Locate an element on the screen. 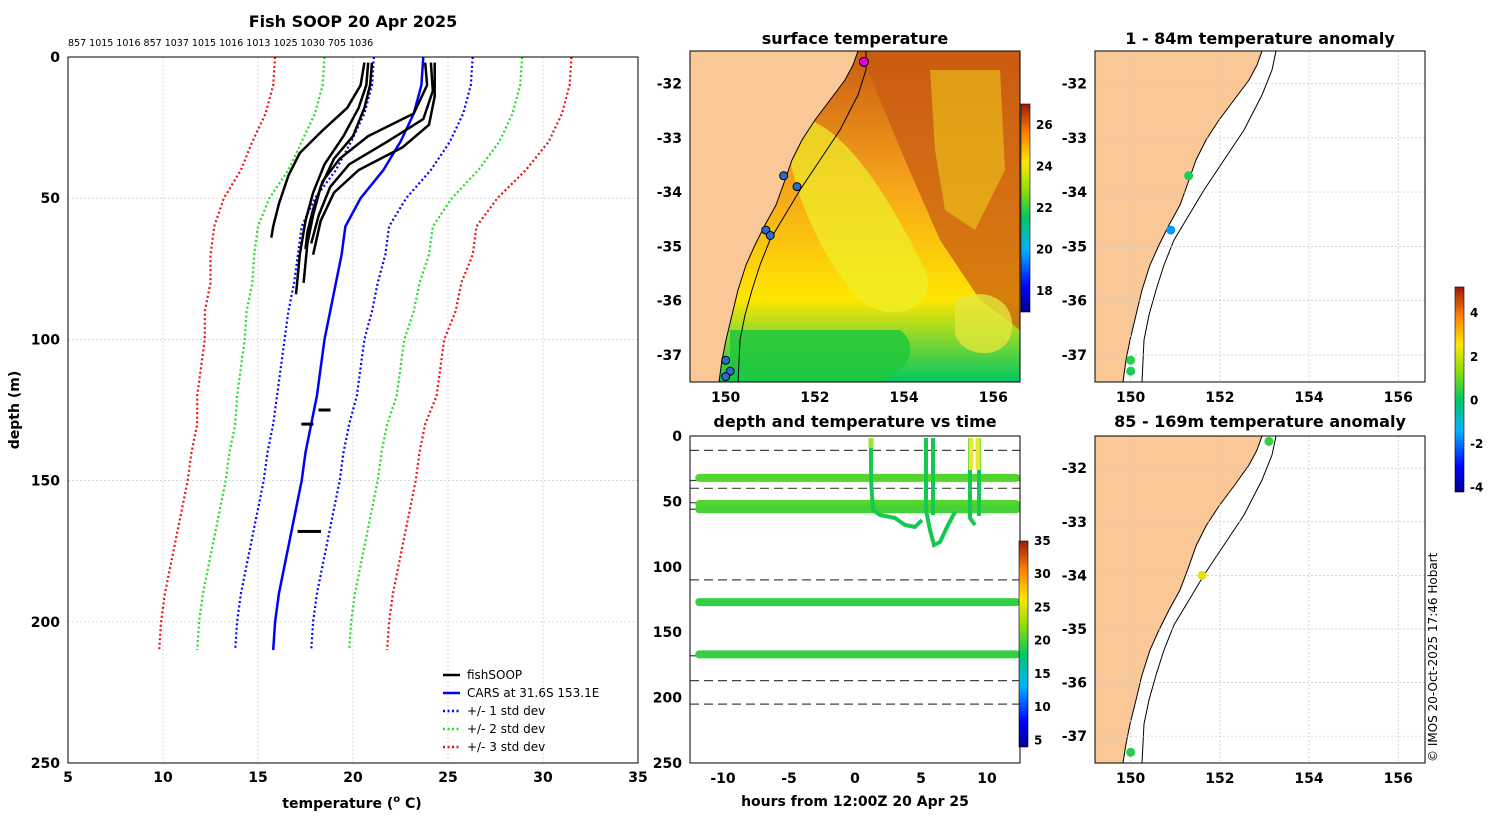  anomaly-shallow-ticks: 150 152 154 156 -32 -33 -34 -35 -36 -37 is located at coordinates (1237, 241).